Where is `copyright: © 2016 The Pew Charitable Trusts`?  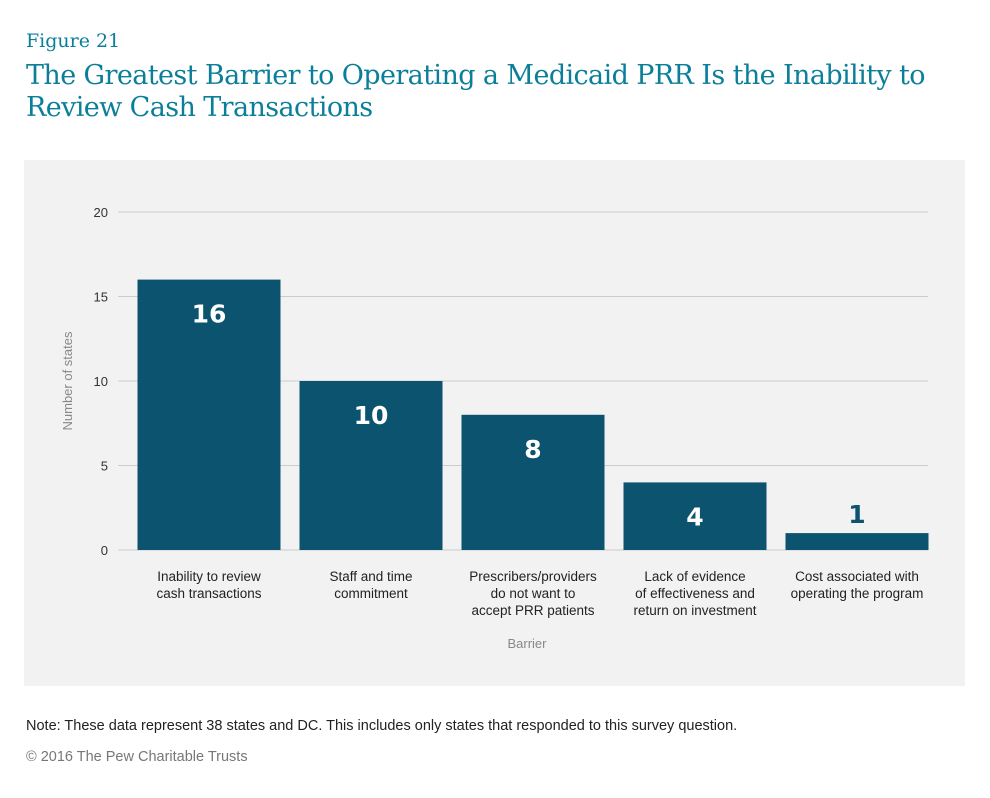 copyright: © 2016 The Pew Charitable Trusts is located at coordinates (137, 757).